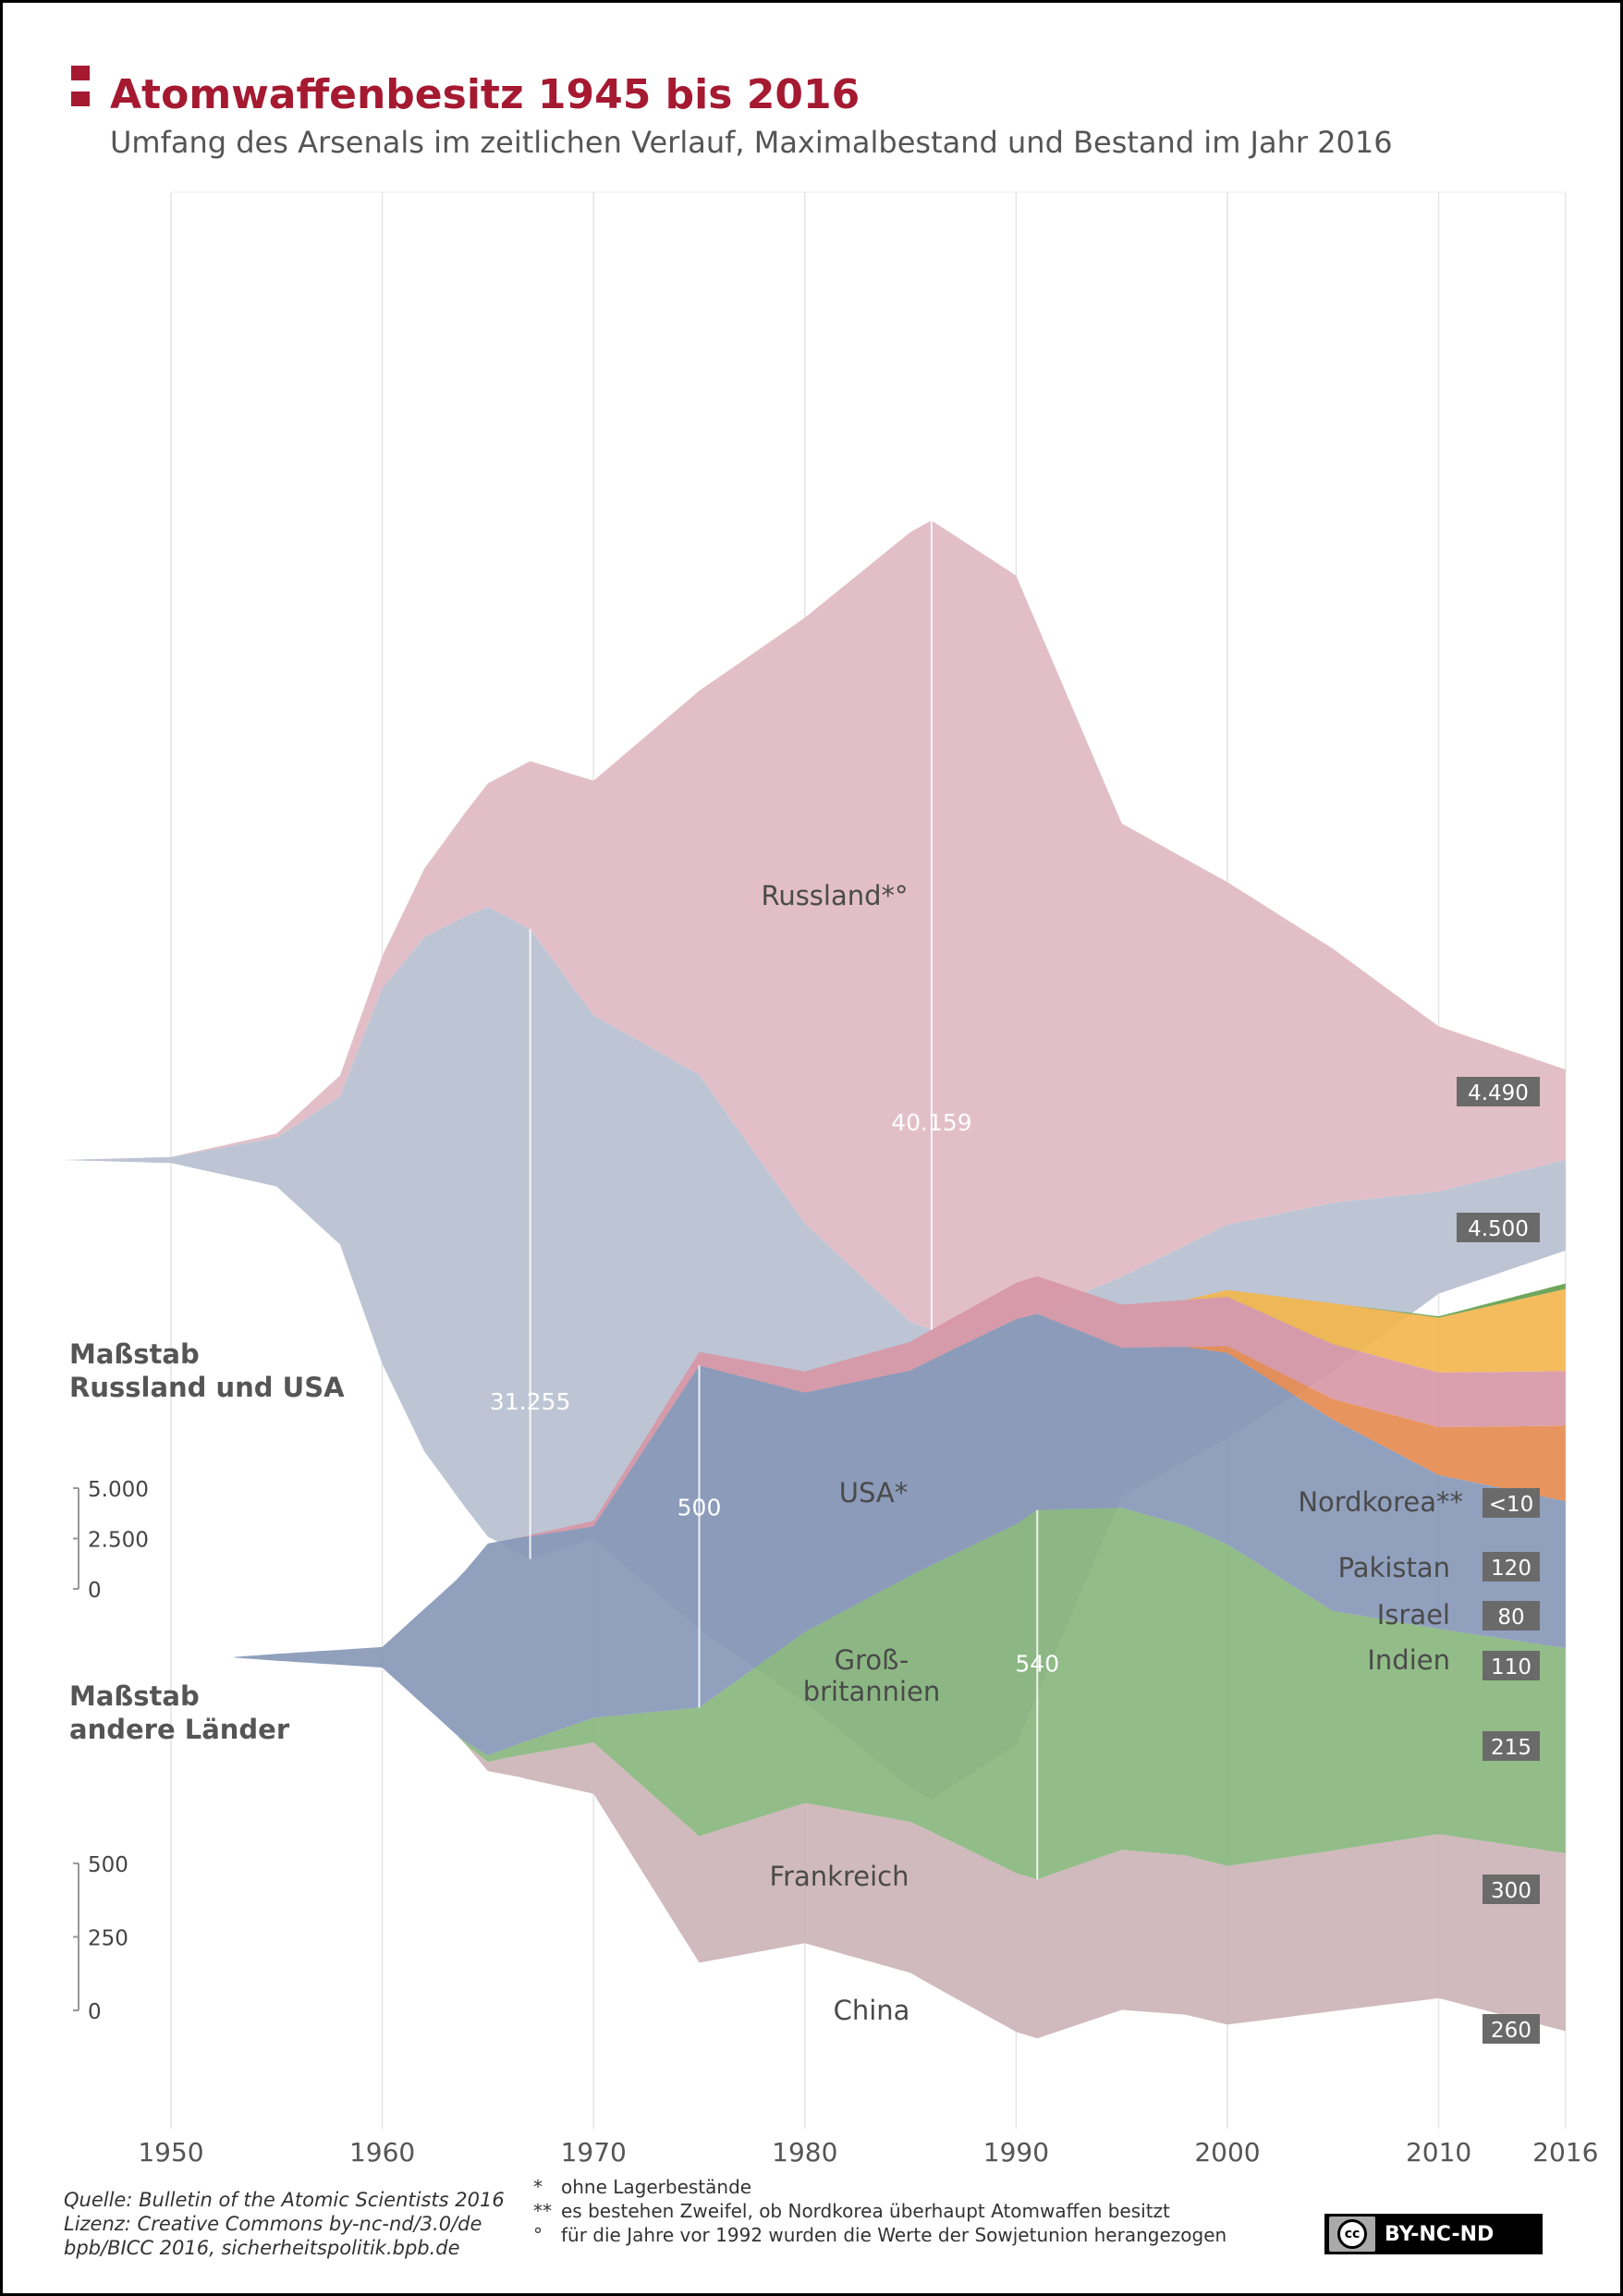  What do you see at coordinates (179, 1730) in the screenshot?
I see `scale-title-minor-line2: andere Länder` at bounding box center [179, 1730].